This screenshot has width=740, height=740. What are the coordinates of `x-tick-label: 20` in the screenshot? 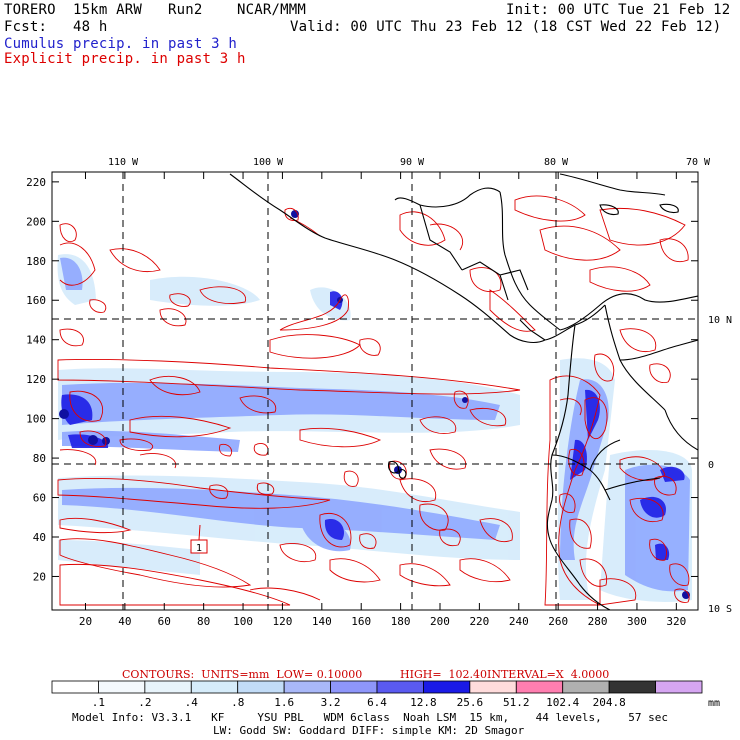 It's located at (85, 621).